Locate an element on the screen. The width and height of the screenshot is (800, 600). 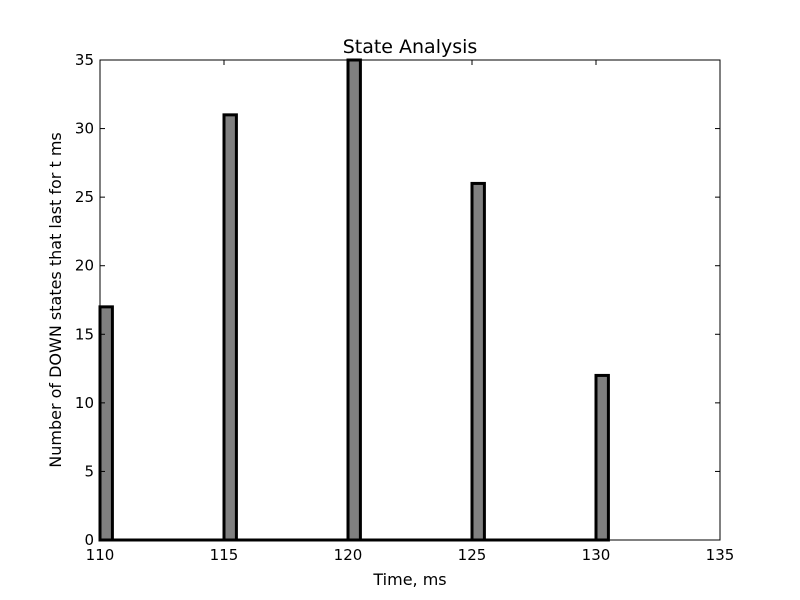
y-tick-label-15: 15 is located at coordinates (84, 334).